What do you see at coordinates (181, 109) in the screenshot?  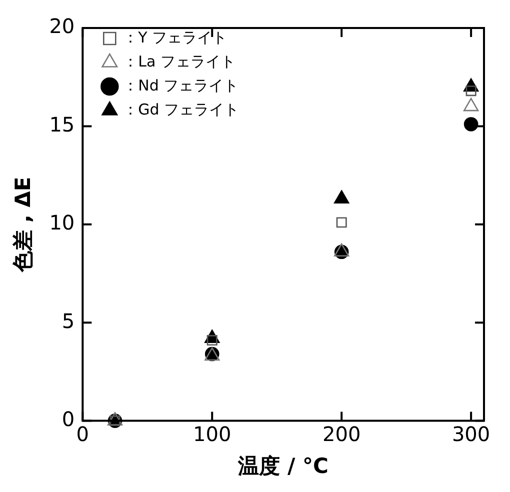 I see `legend-label: ：Gd フェライト` at bounding box center [181, 109].